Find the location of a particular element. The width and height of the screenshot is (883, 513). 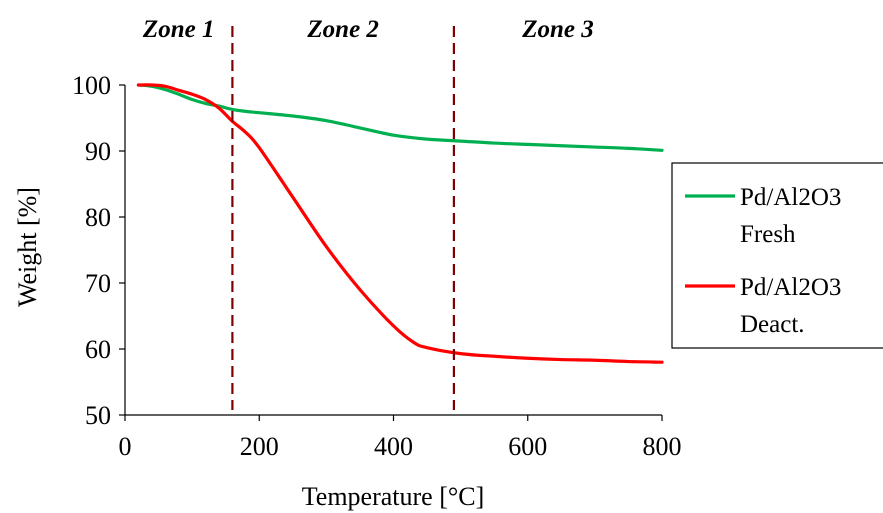

x-tick-label: 200 is located at coordinates (259, 446).